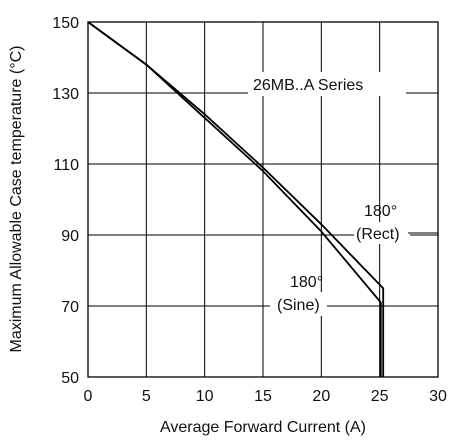 This screenshot has height=441, width=449. I want to click on y-axis-title: Maximum Allowable Case temperature (°C), so click(16, 199).